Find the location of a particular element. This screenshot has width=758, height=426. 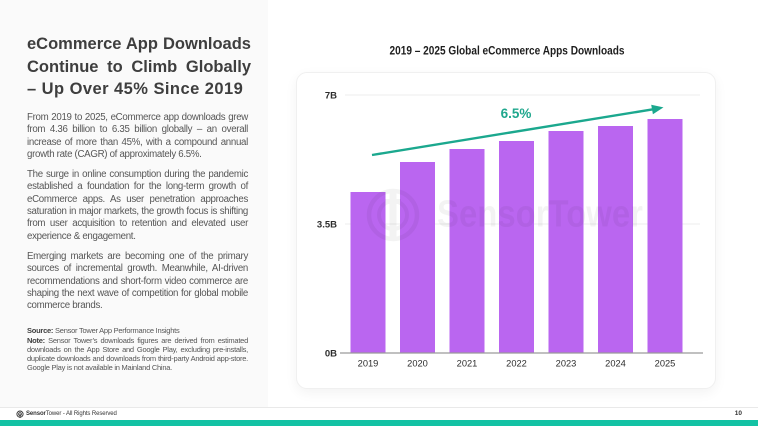

svg-text: 6.5% is located at coordinates (516, 113).